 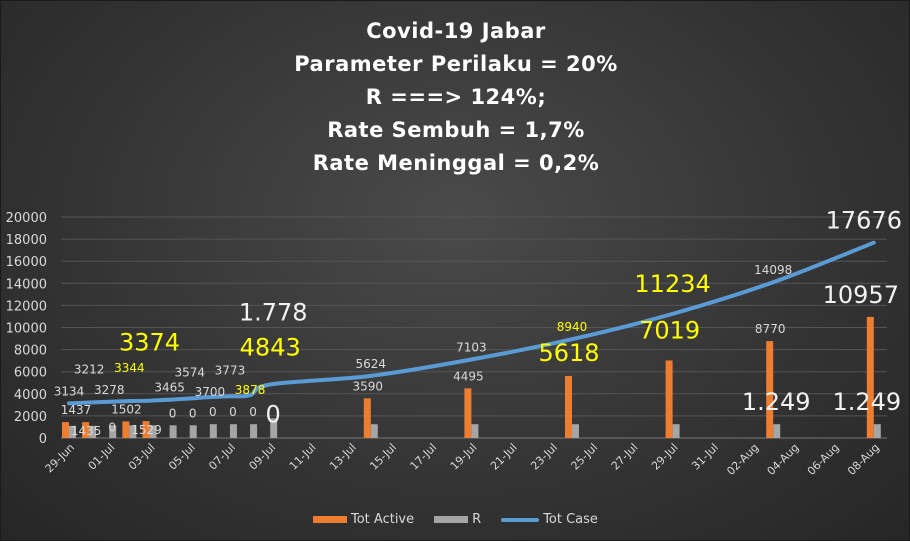 What do you see at coordinates (30, 351) in the screenshot?
I see `y-tick-label: 8000` at bounding box center [30, 351].